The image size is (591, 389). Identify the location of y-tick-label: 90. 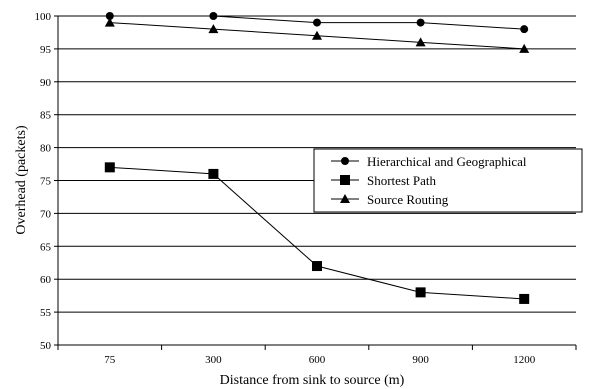
(46, 83).